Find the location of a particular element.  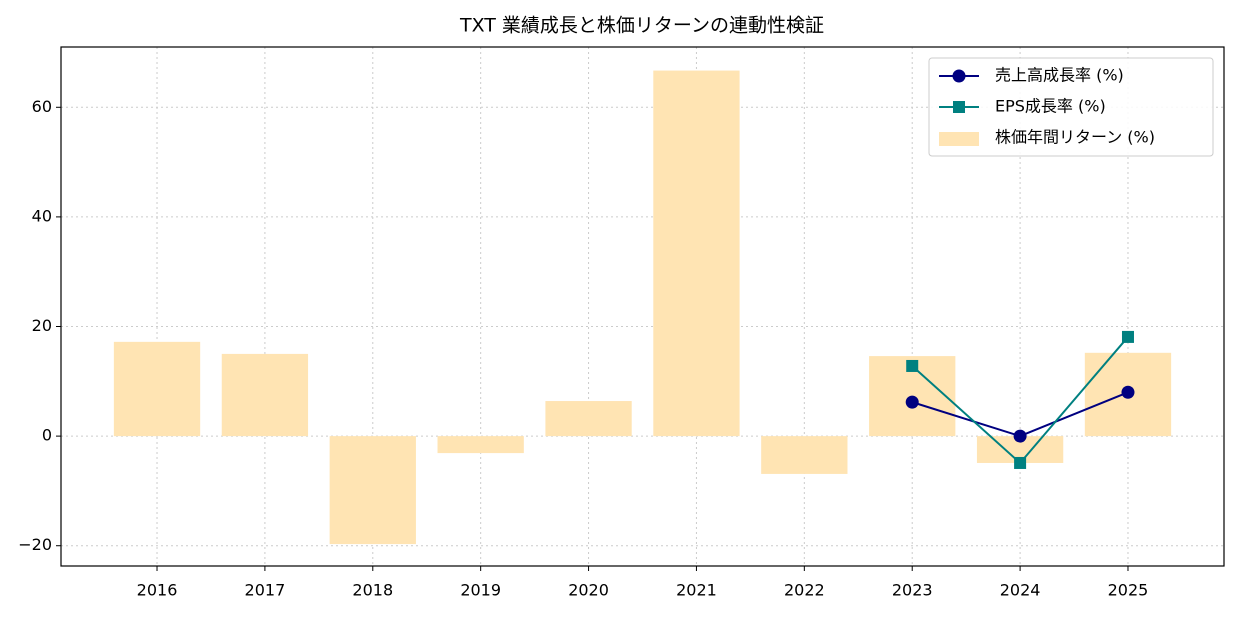

legend-frame is located at coordinates (1071, 107).